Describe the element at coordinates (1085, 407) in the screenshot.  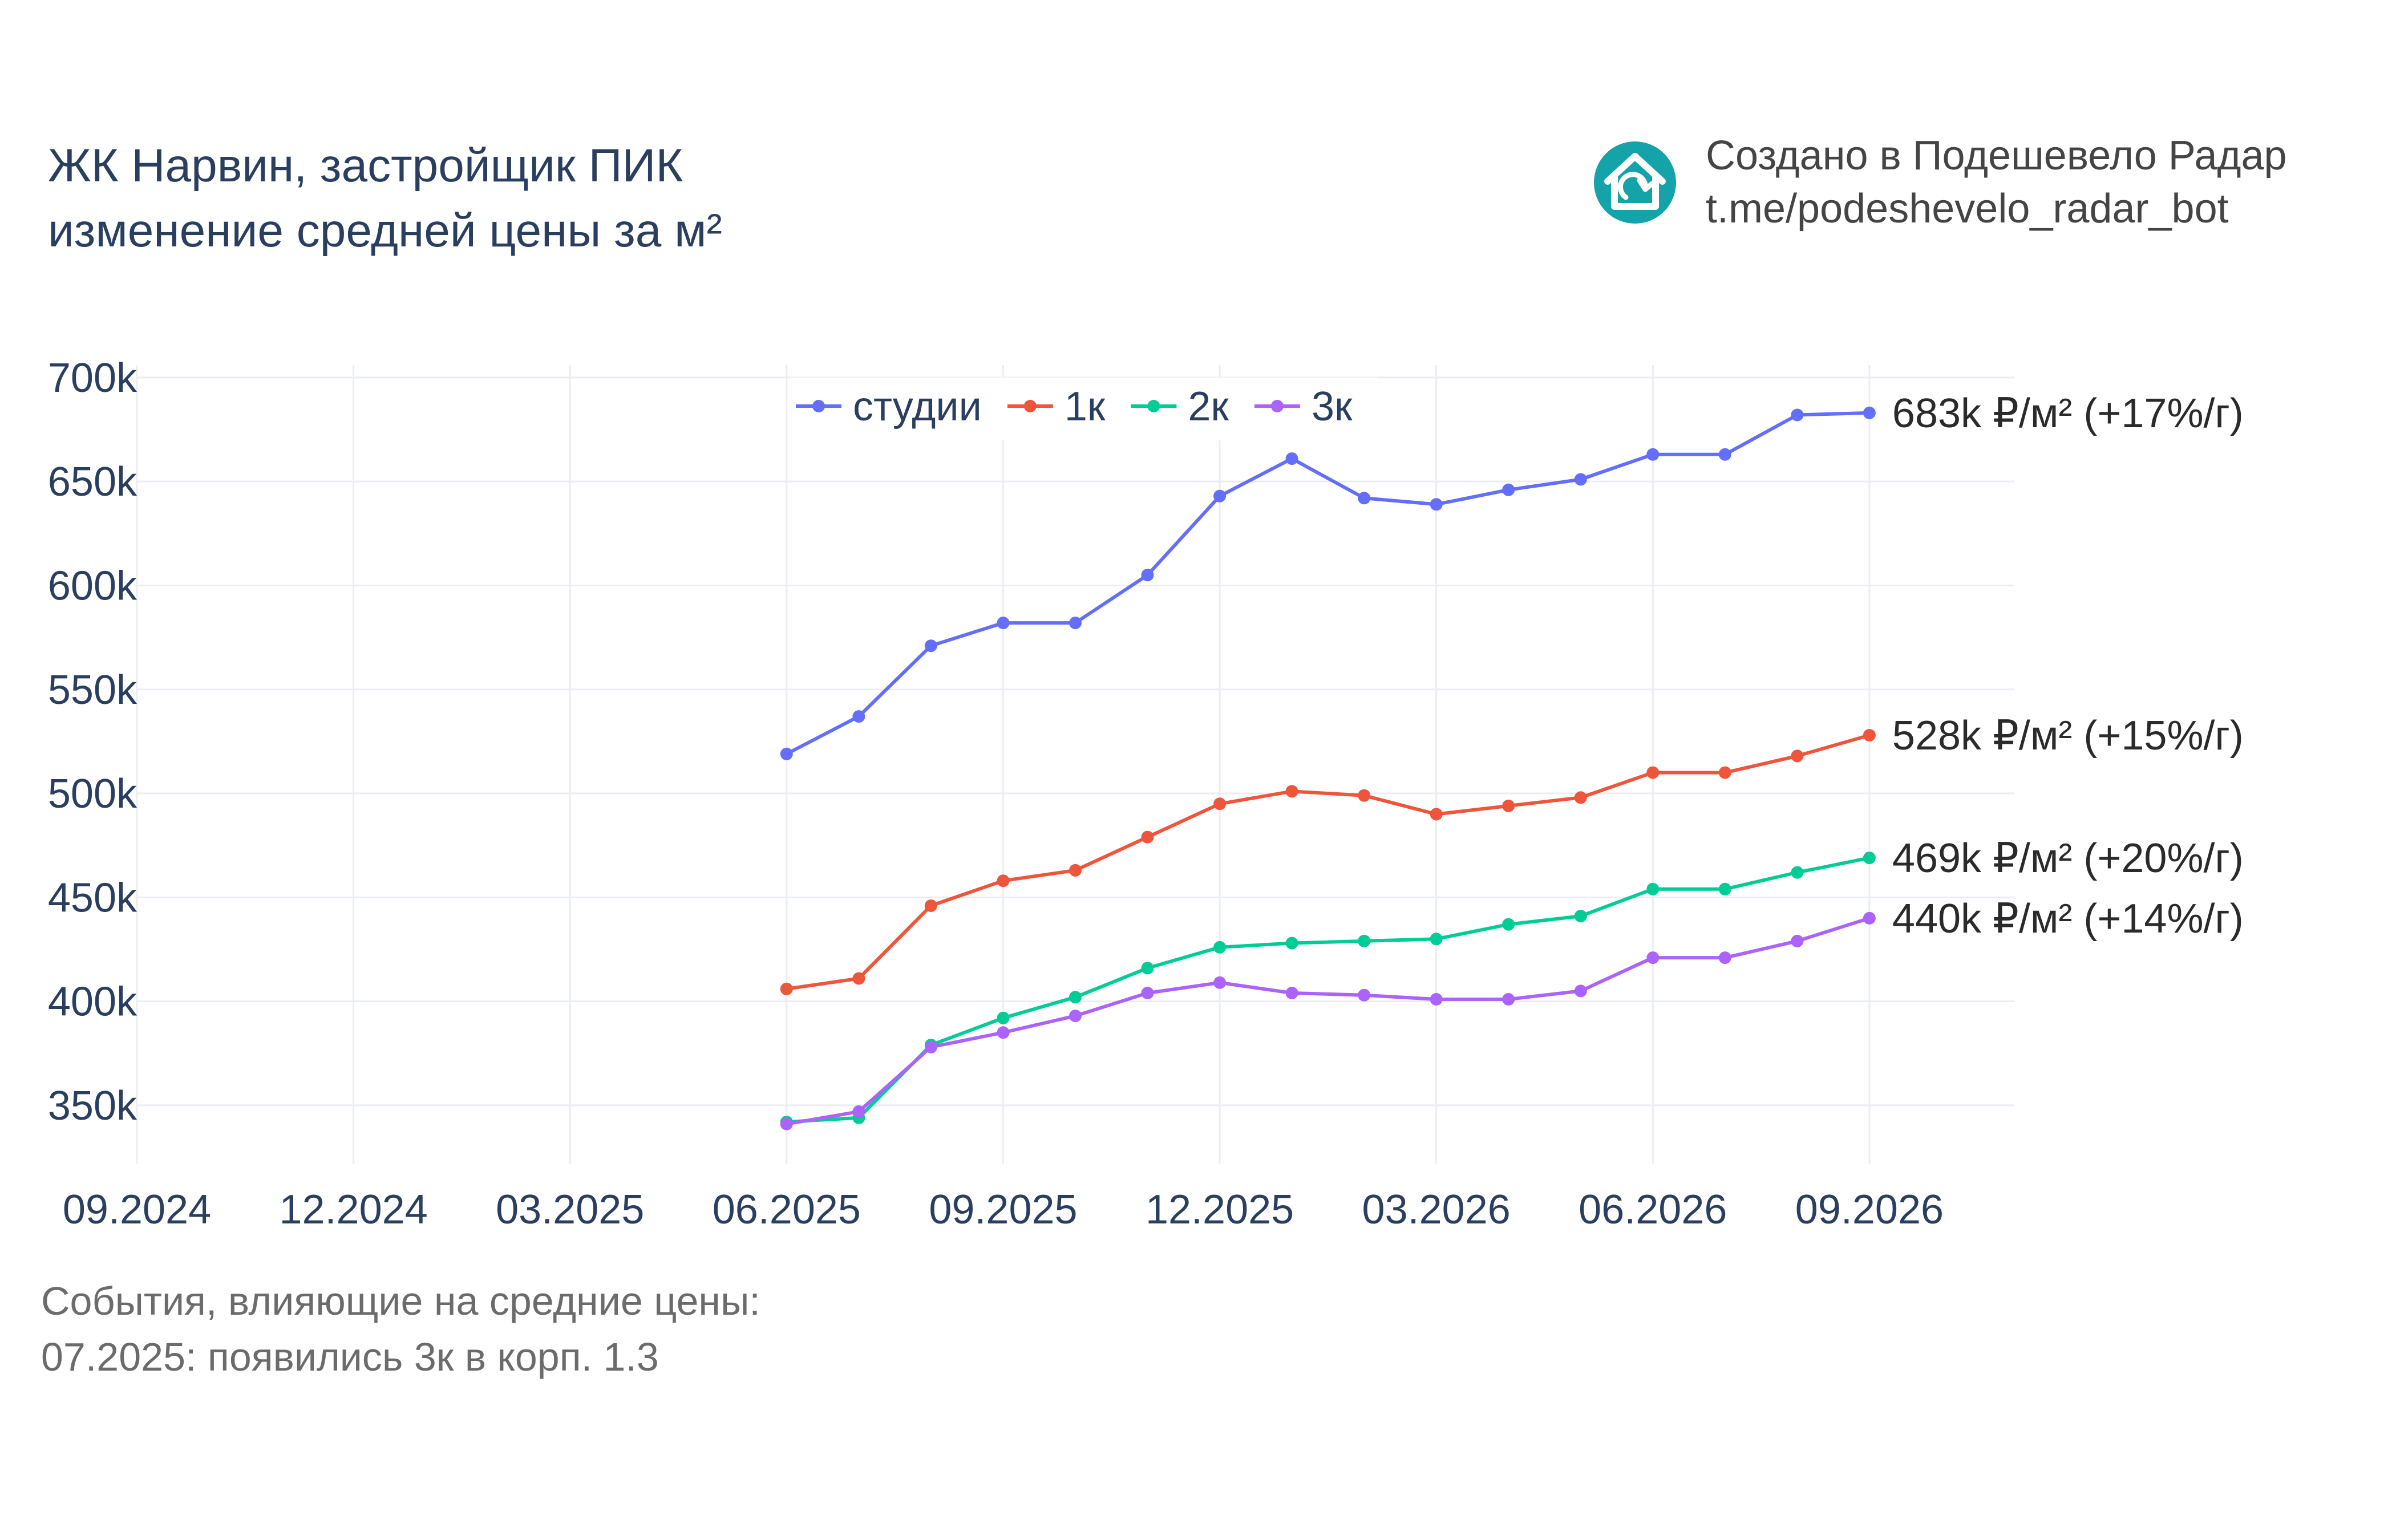
I see `legend-label: 1к` at that location.